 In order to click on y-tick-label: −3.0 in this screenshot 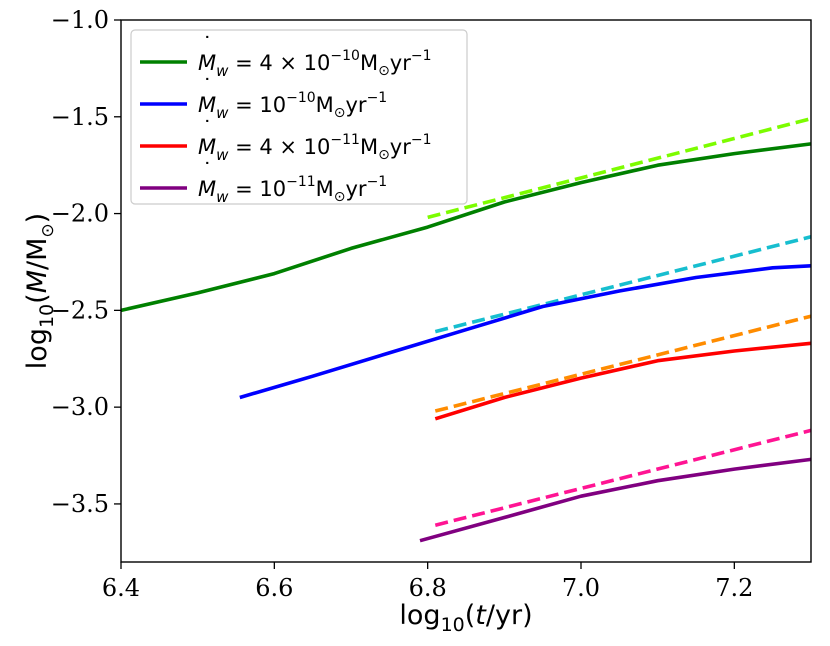, I will do `click(80, 407)`.